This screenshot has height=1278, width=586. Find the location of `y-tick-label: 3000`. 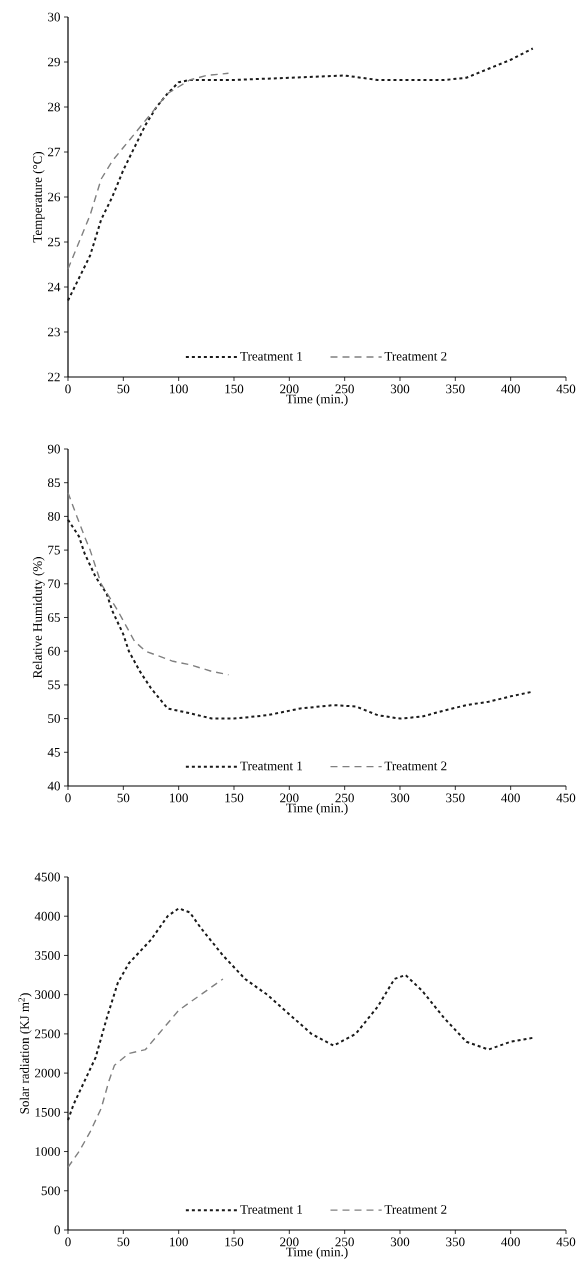

y-tick-label: 3000 is located at coordinates (47, 995).